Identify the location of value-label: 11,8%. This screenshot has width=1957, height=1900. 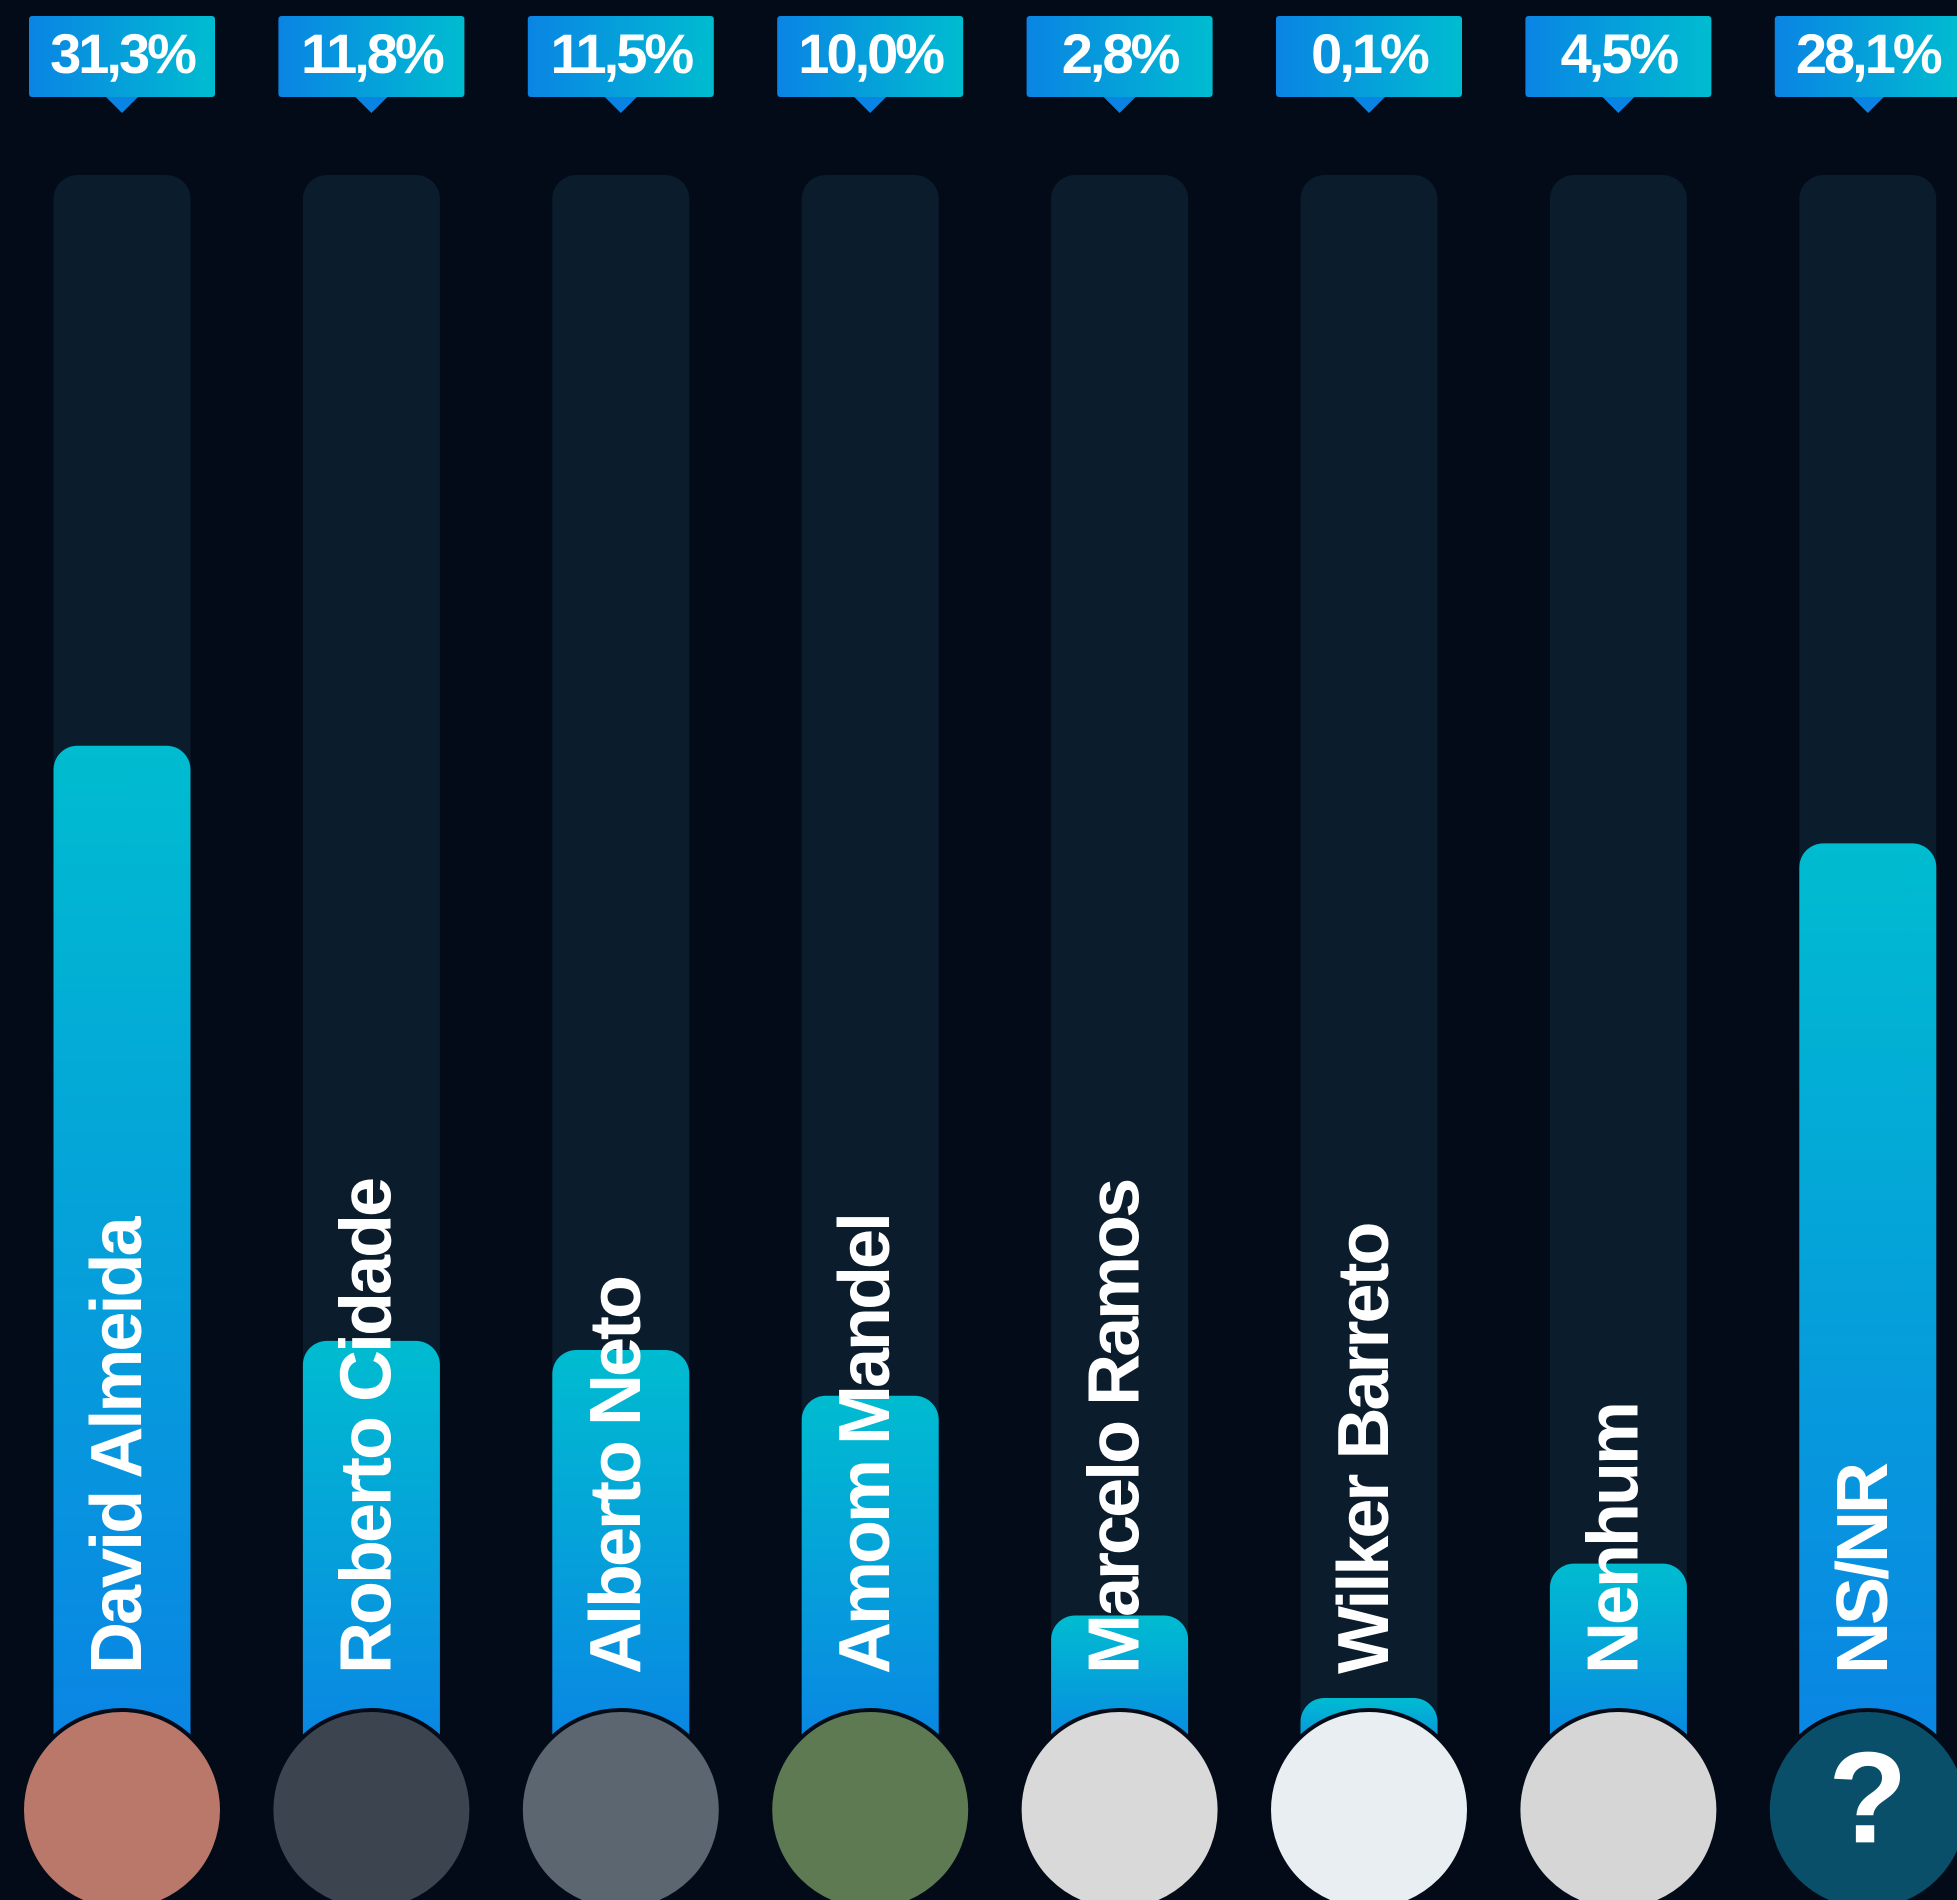
(372, 53).